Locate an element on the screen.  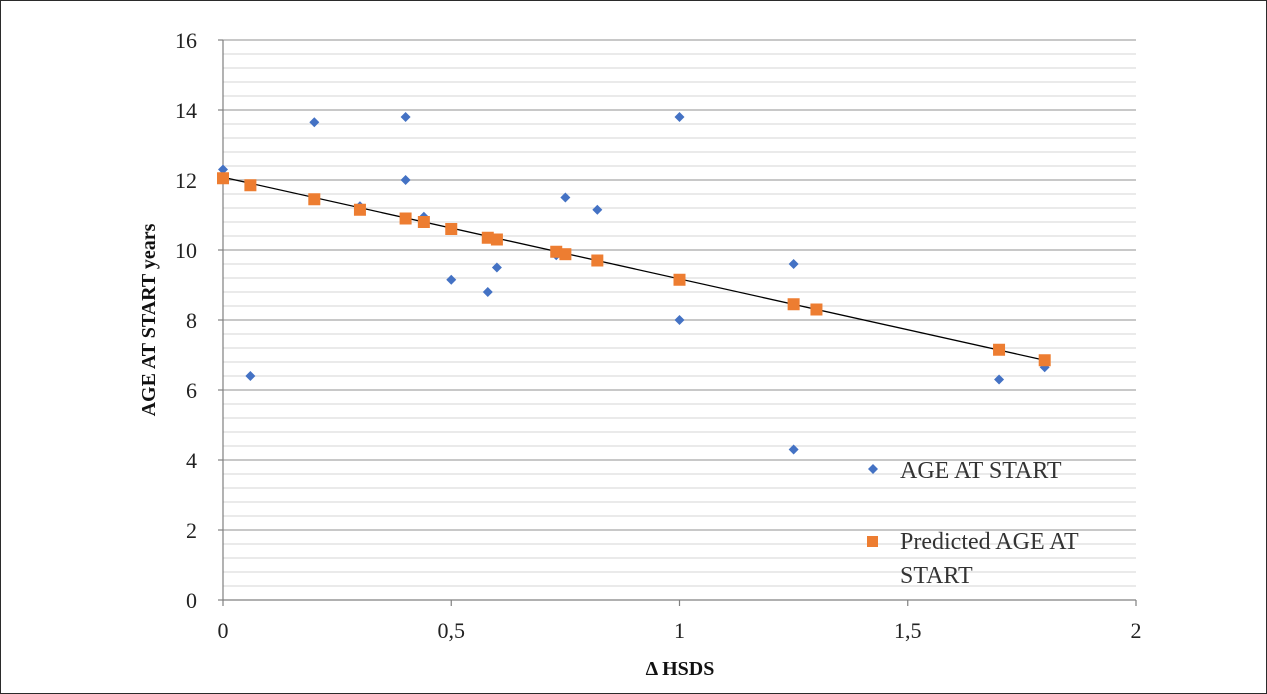
y-tick-label: 12 is located at coordinates (186, 180).